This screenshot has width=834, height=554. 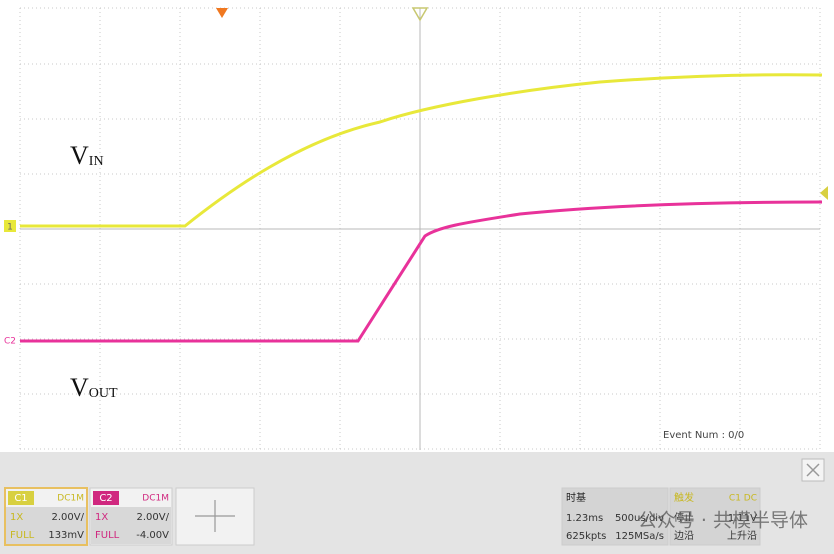 What do you see at coordinates (107, 535) in the screenshot?
I see `c2-bandwidth: FULL` at bounding box center [107, 535].